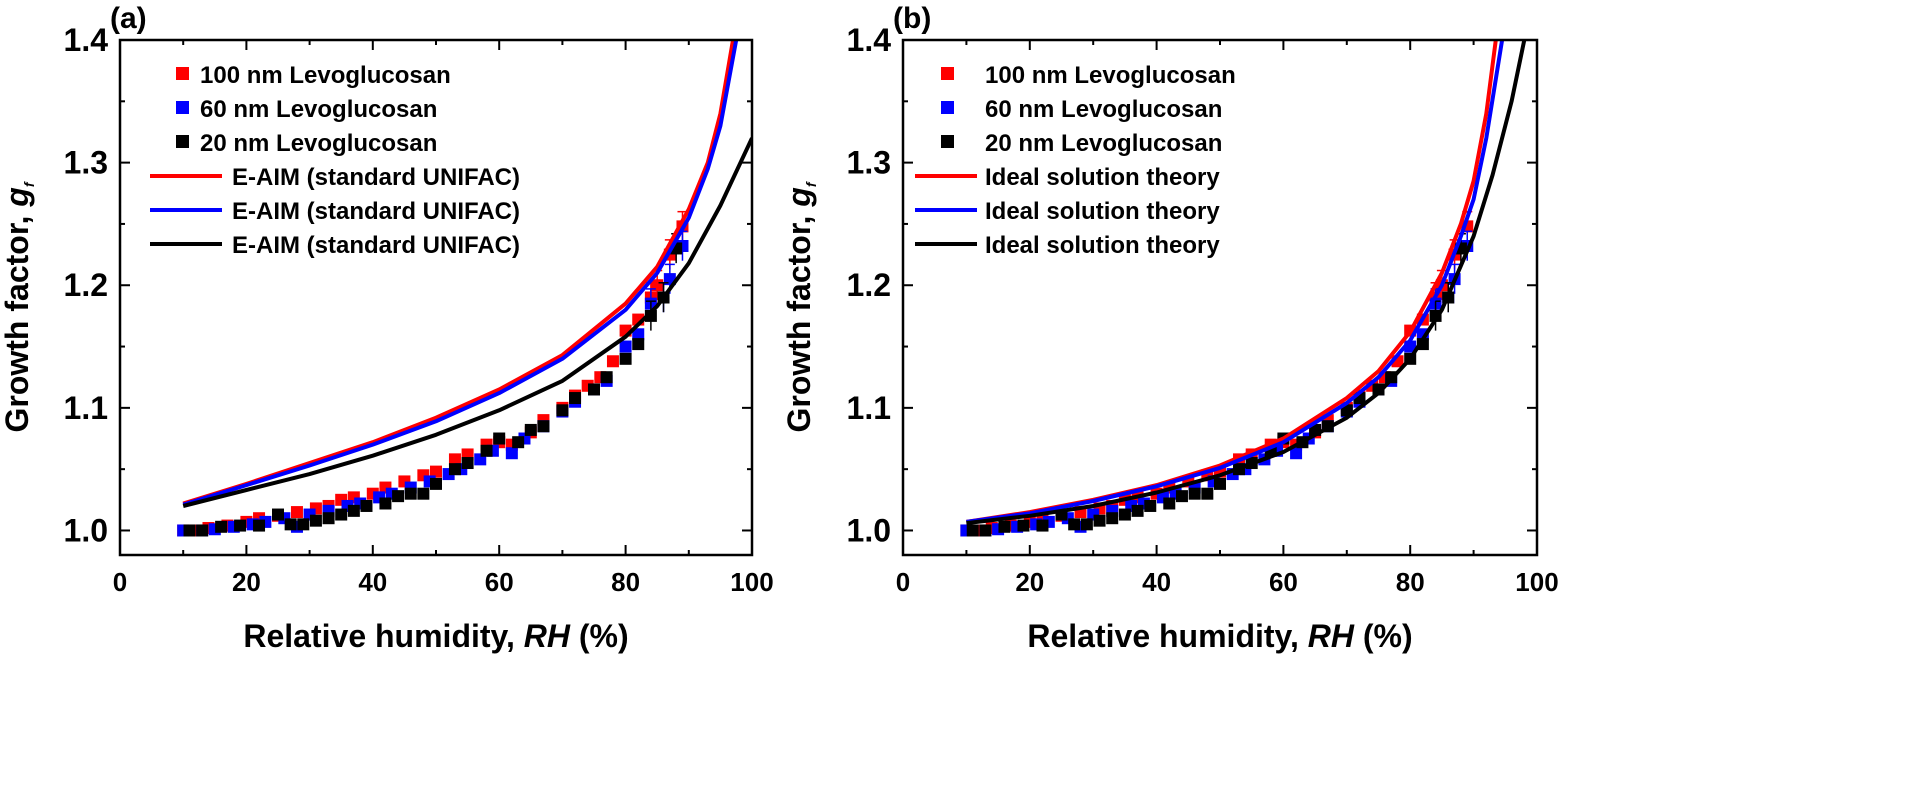  I want to click on panel-label: (b), so click(912, 18).